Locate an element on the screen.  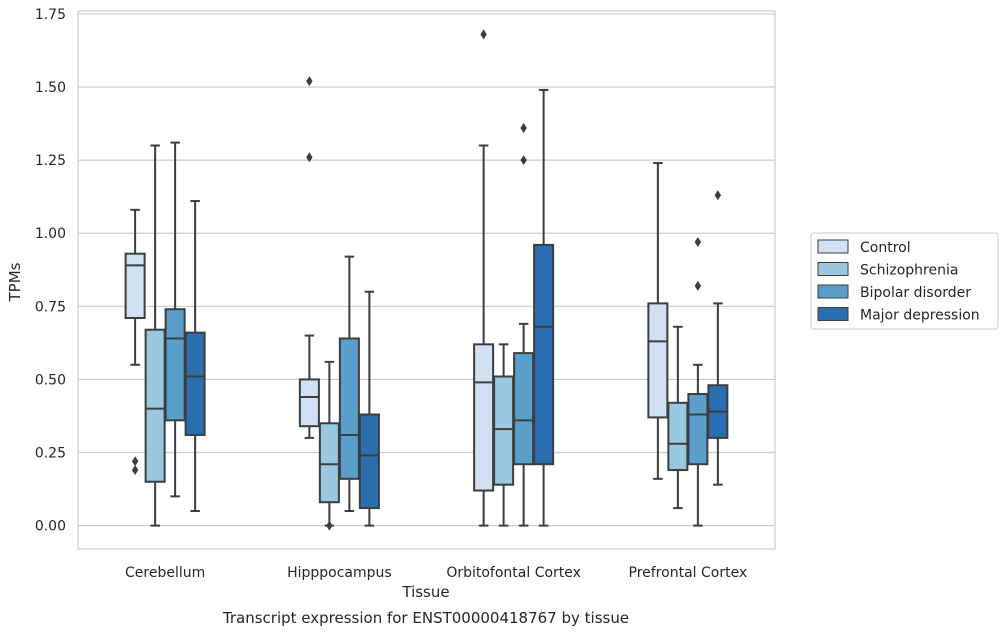
legend-label: Control is located at coordinates (885, 248).